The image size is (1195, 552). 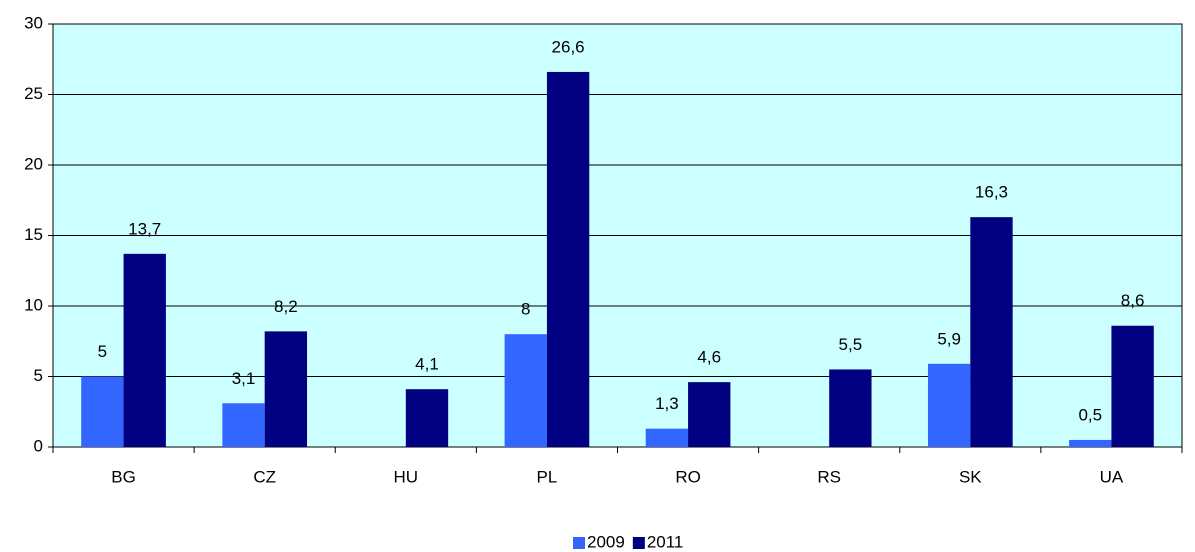 I want to click on legend-label: 2011, so click(x=665, y=541).